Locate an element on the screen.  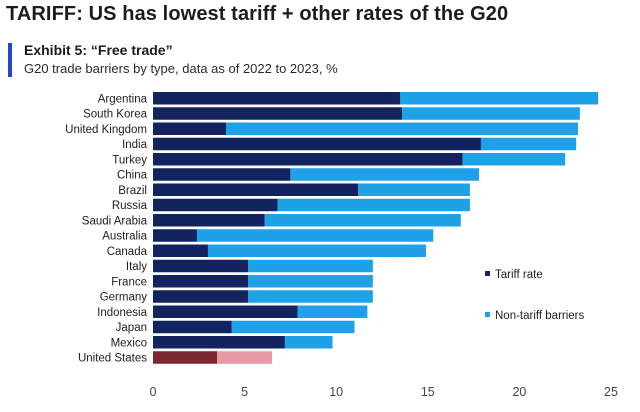
bar-tariff-rate-china is located at coordinates (222, 174).